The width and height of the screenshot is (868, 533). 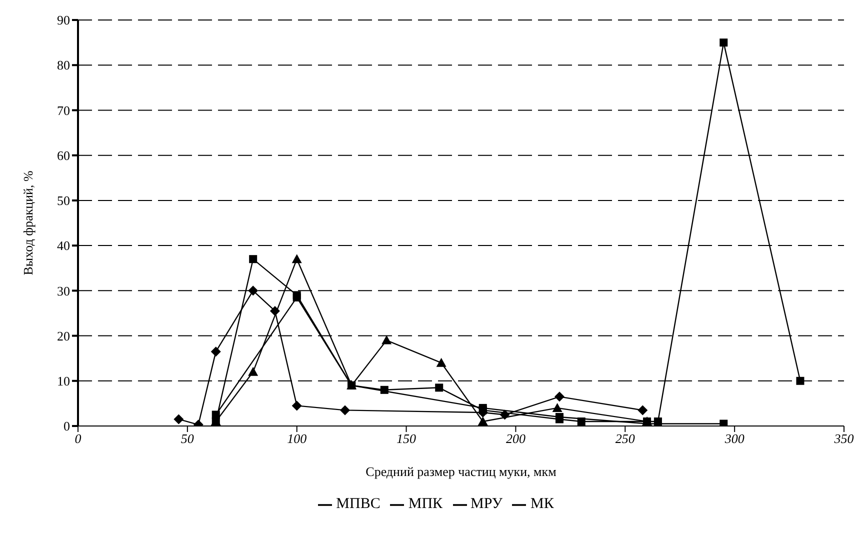 What do you see at coordinates (78, 438) in the screenshot?
I see `x-tick-label: 0` at bounding box center [78, 438].